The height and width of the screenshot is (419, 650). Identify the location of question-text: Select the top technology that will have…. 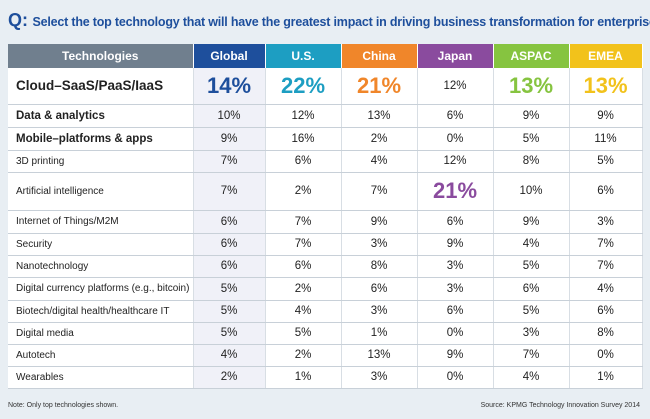
(341, 22).